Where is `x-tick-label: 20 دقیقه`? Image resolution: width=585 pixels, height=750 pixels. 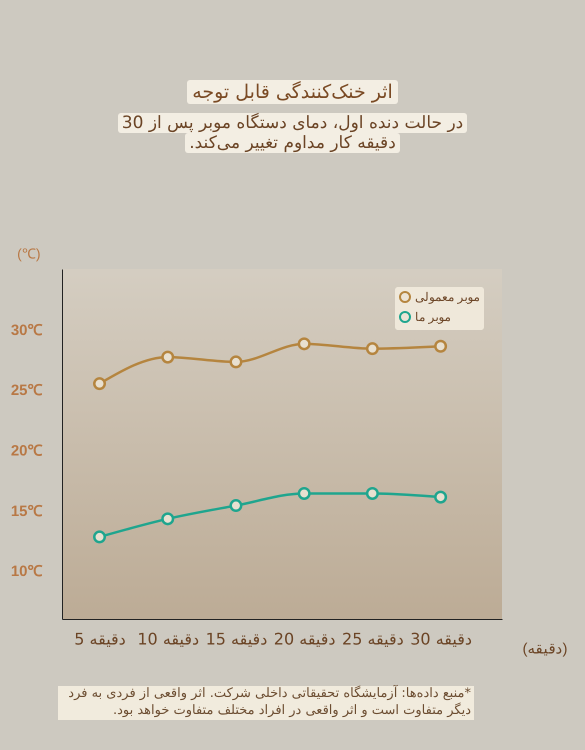 x-tick-label: 20 دقیقه is located at coordinates (305, 639).